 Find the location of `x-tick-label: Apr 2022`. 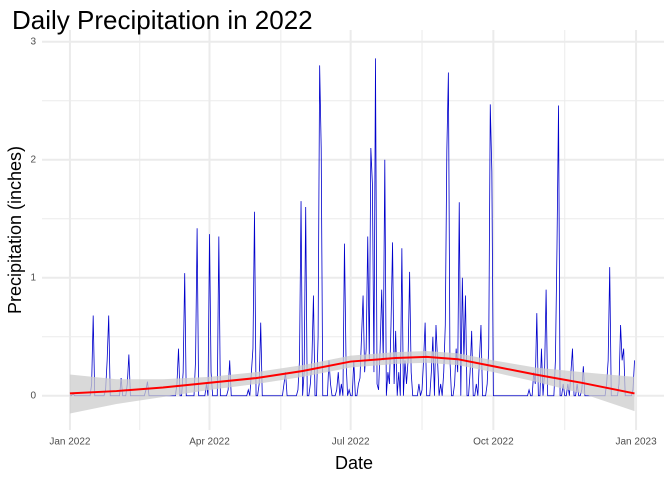

x-tick-label: Apr 2022 is located at coordinates (209, 442).